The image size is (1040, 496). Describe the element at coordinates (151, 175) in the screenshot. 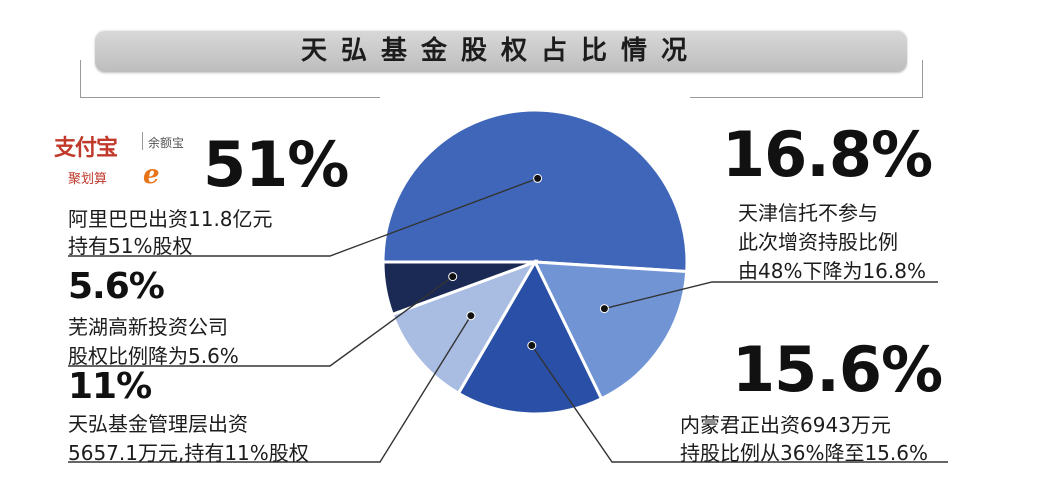

I see `alibaba-logo: e` at that location.